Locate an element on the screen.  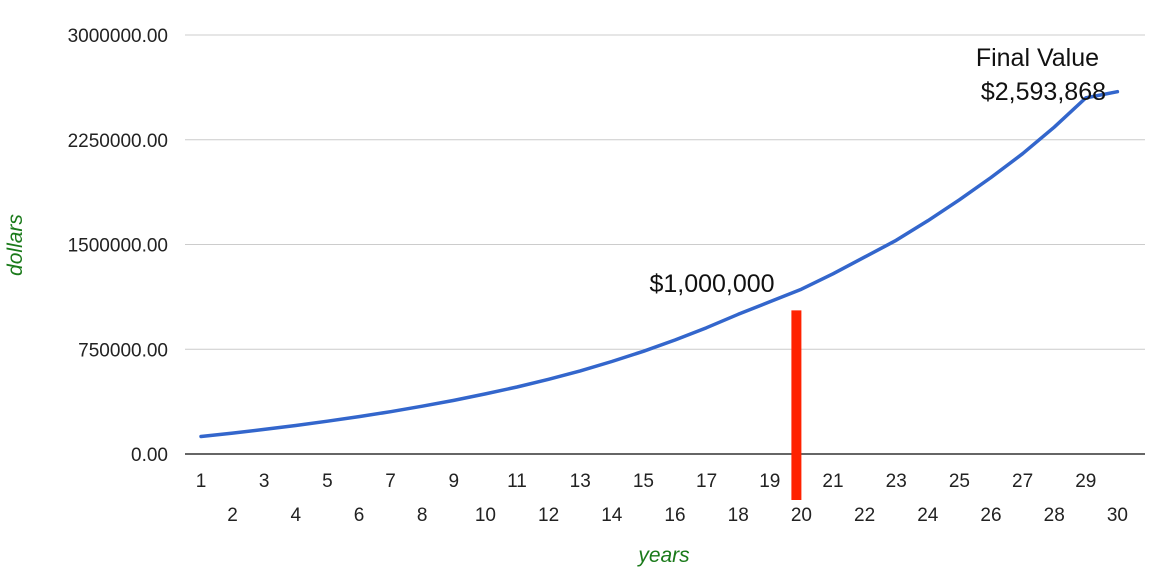
final-value-amount: $2,593,868 is located at coordinates (1043, 92).